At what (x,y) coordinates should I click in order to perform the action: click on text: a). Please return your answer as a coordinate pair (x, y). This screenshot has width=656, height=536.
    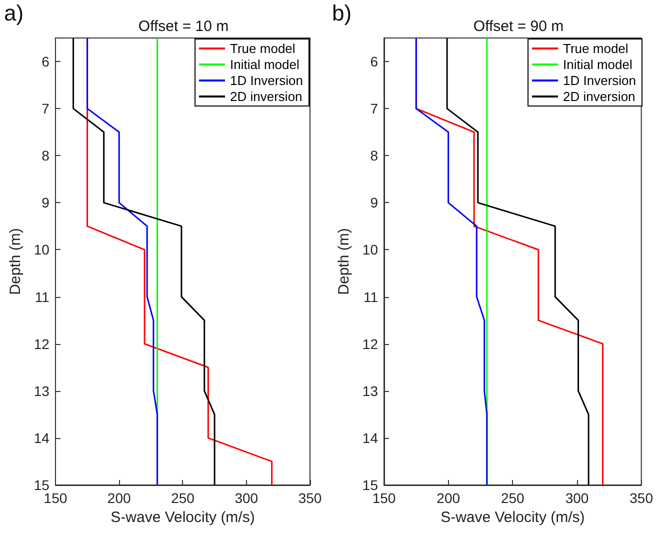
    Looking at the image, I should click on (14, 13).